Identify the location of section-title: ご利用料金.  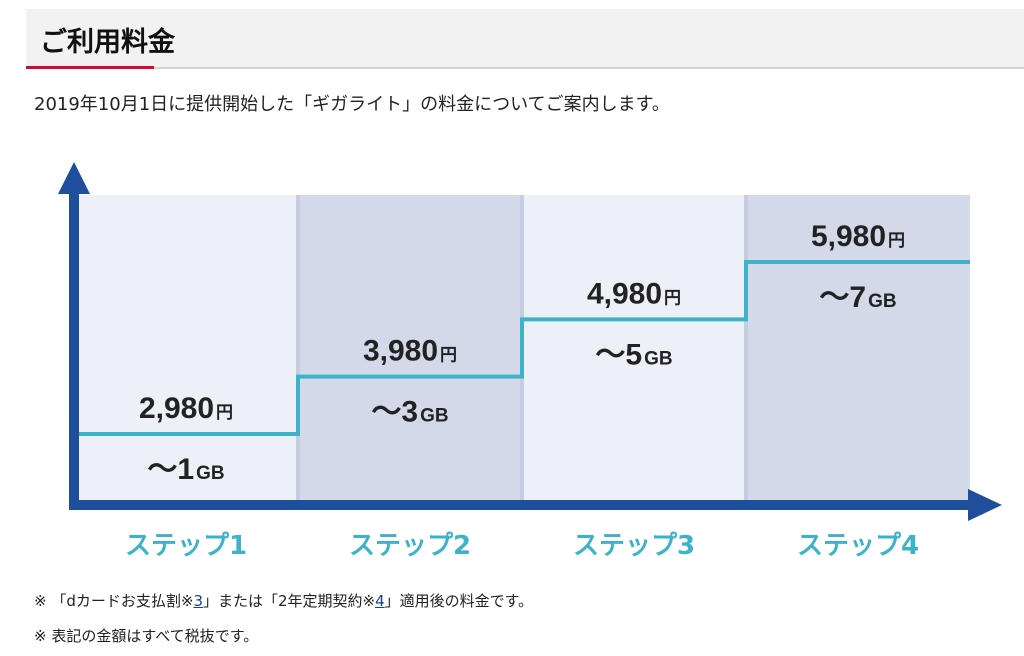
(107, 42).